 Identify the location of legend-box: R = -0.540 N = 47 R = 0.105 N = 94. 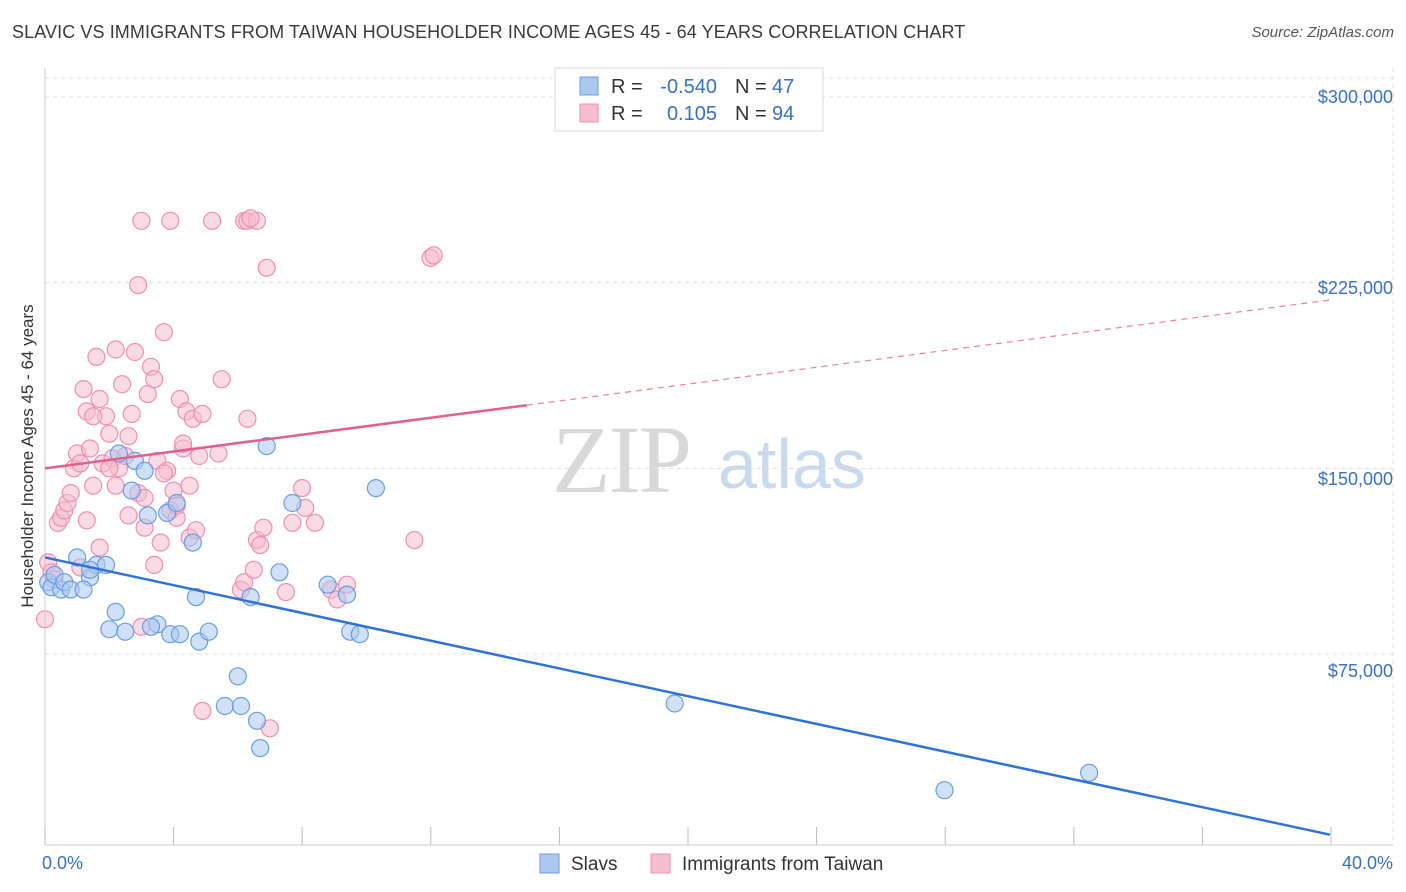
(689, 99).